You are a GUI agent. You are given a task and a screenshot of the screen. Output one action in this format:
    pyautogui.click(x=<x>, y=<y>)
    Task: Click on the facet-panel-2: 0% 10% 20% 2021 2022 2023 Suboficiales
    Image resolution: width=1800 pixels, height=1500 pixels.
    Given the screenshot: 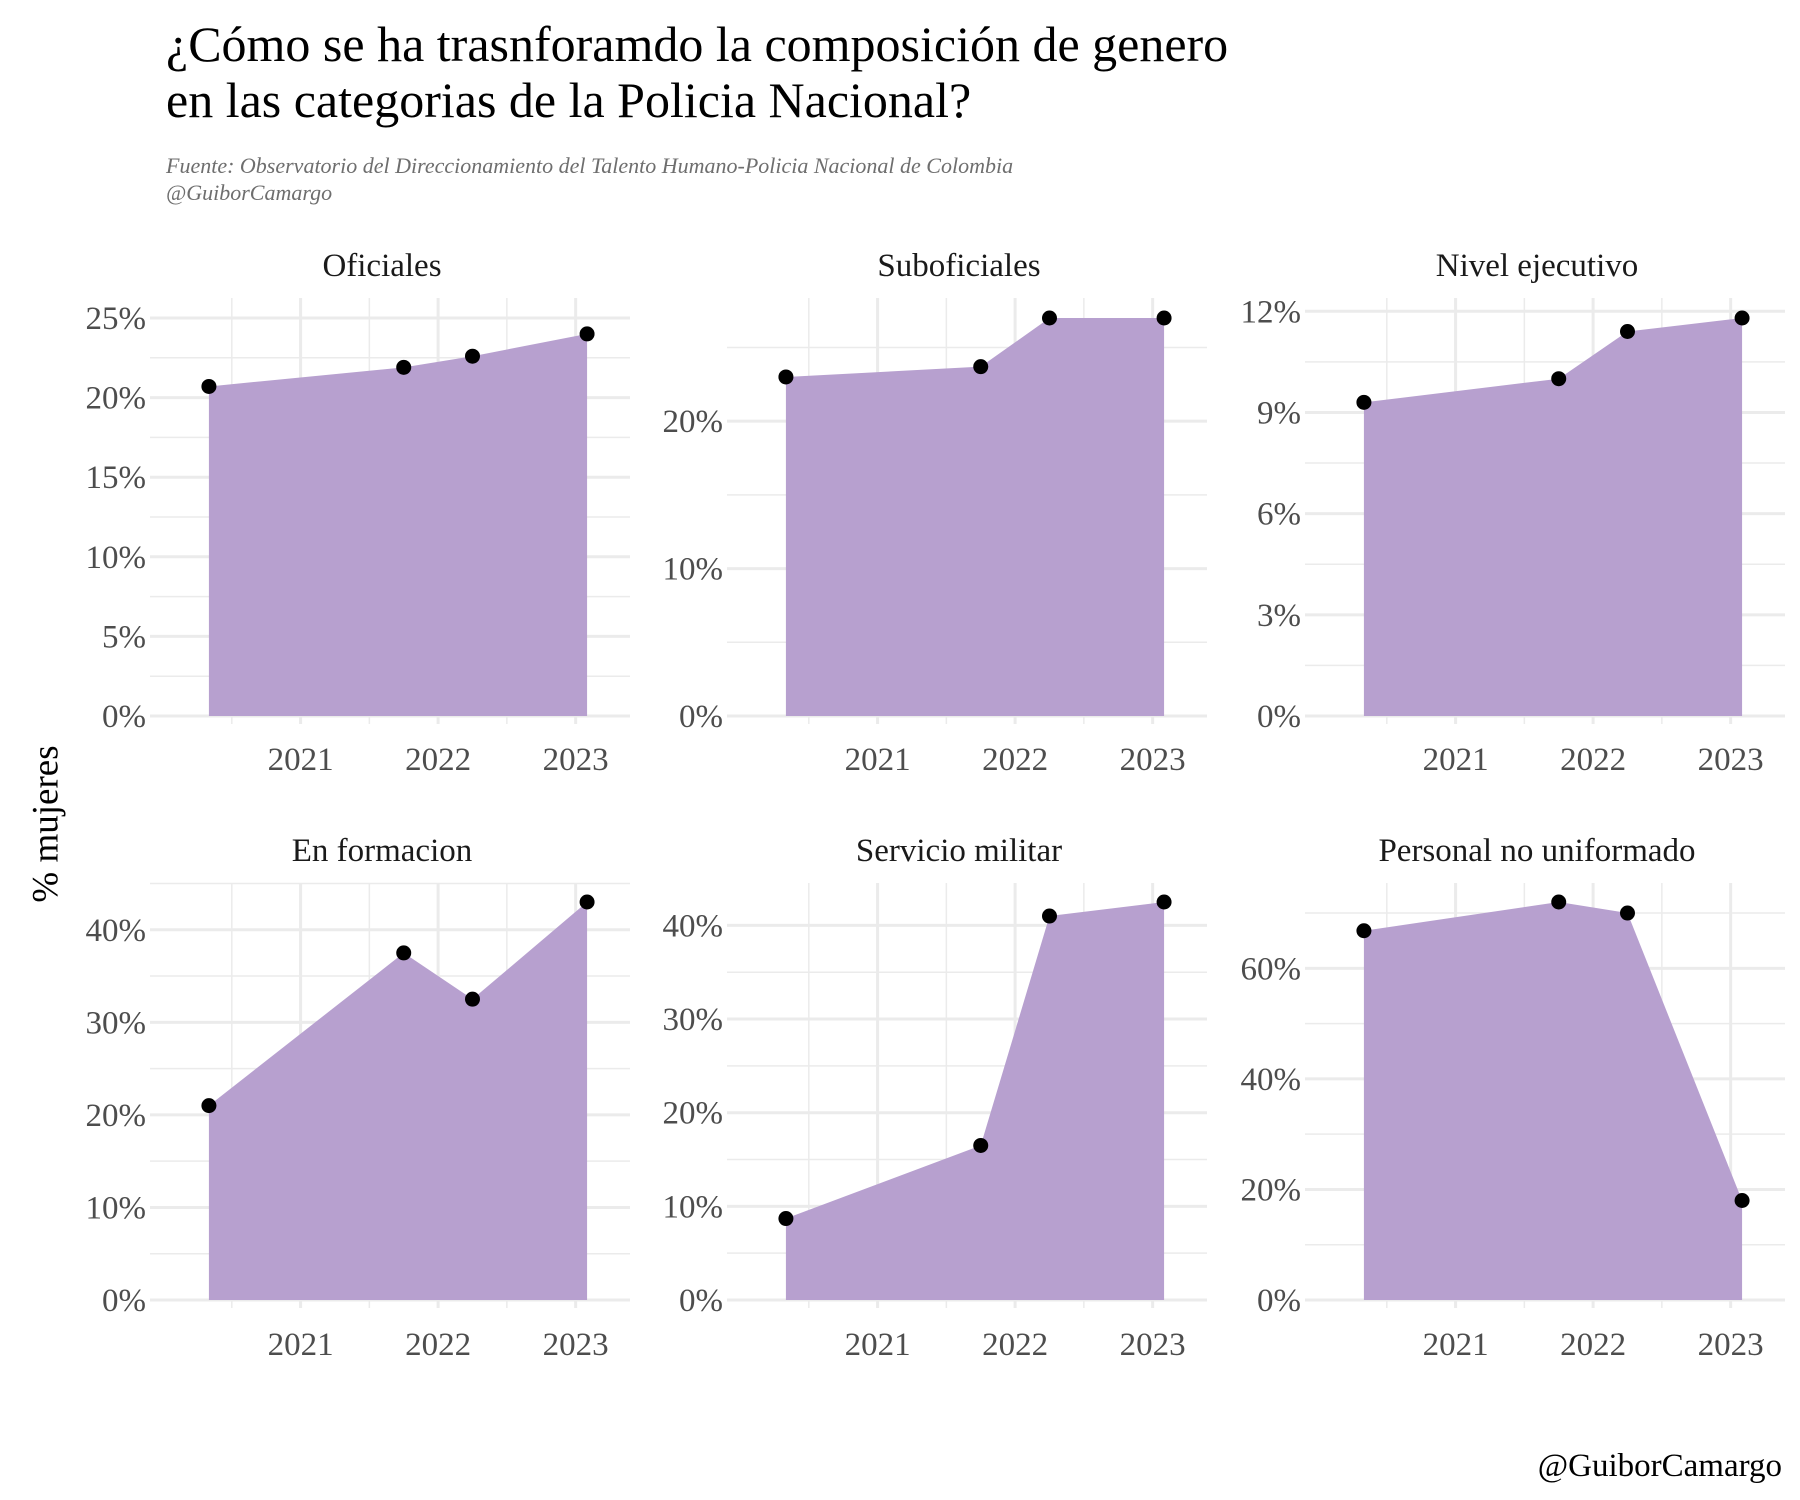 What is the action you would take?
    pyautogui.click(x=935, y=513)
    